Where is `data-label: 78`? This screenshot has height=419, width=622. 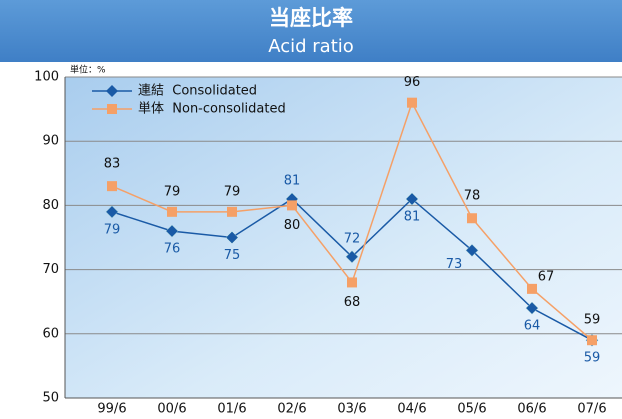
data-label: 78 is located at coordinates (472, 196).